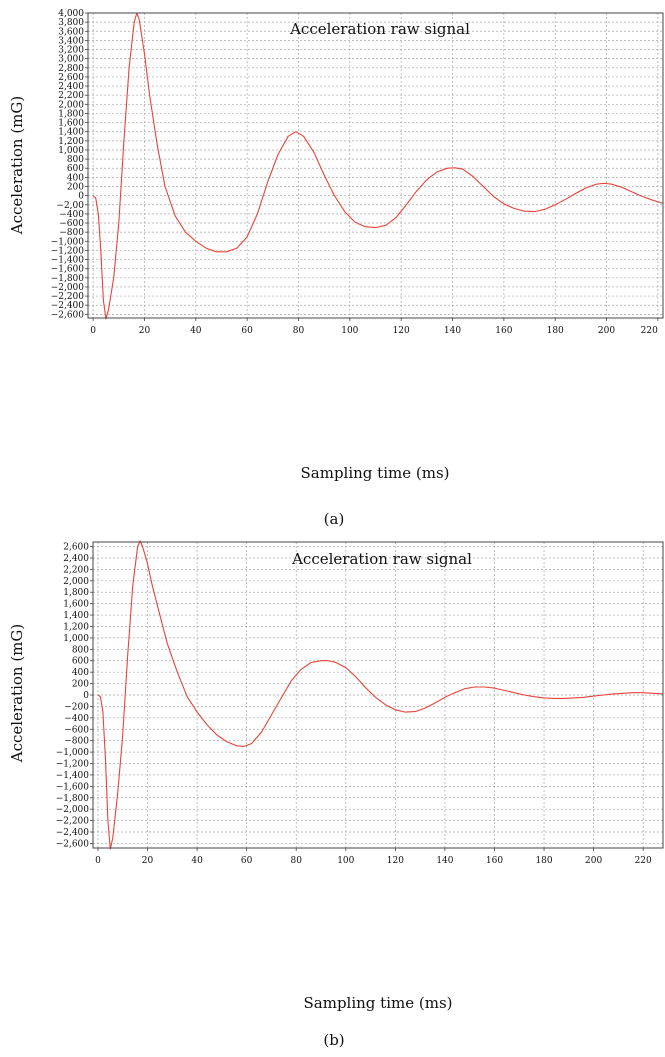  Describe the element at coordinates (17, 694) in the screenshot. I see `chart-b-y-axis-label: Acceleration (mG)` at that location.